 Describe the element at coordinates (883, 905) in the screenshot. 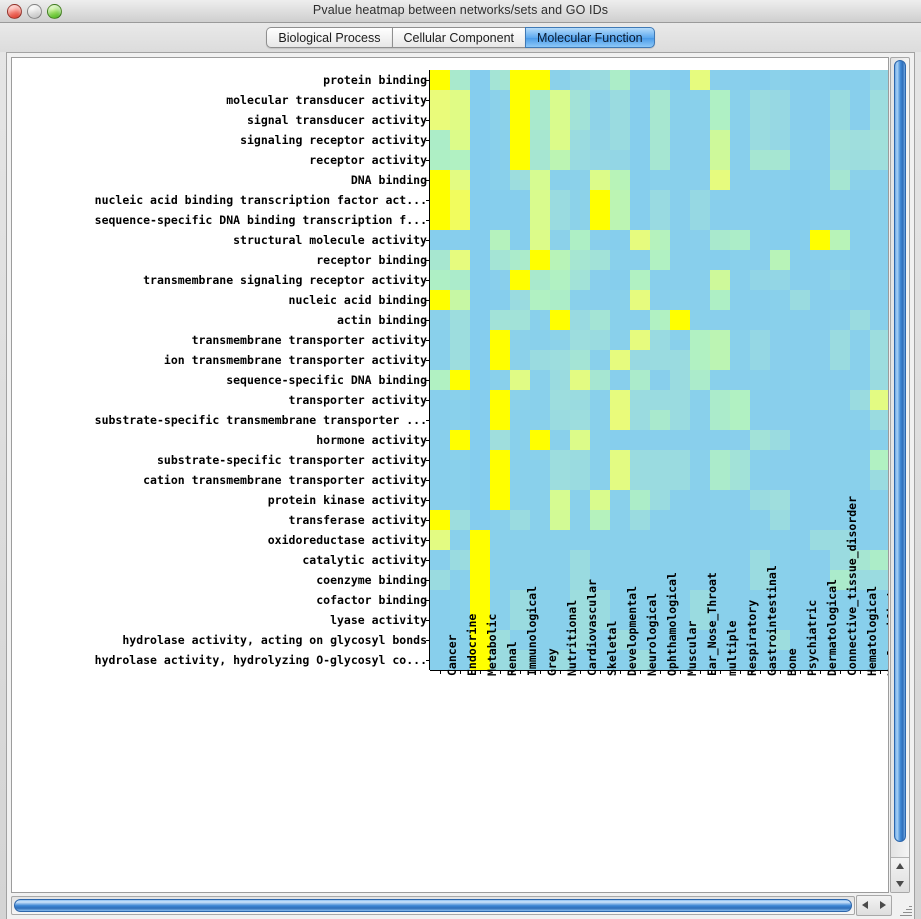

I see `scroll-right-icon` at that location.